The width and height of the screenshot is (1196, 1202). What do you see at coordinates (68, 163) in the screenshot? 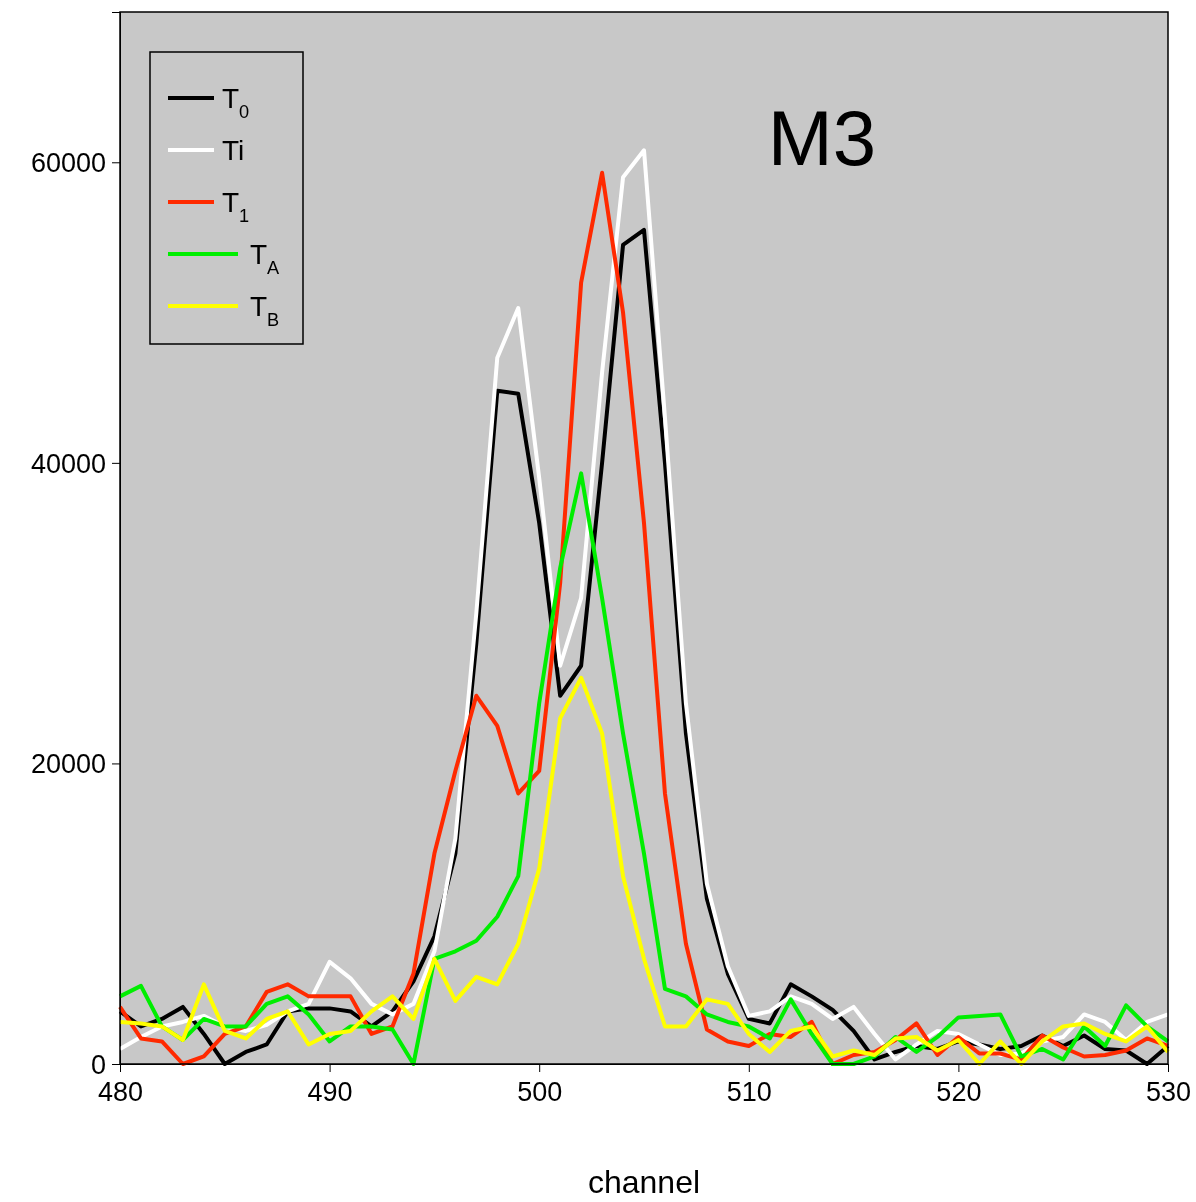
I see `y-tick-label: 60000` at bounding box center [68, 163].